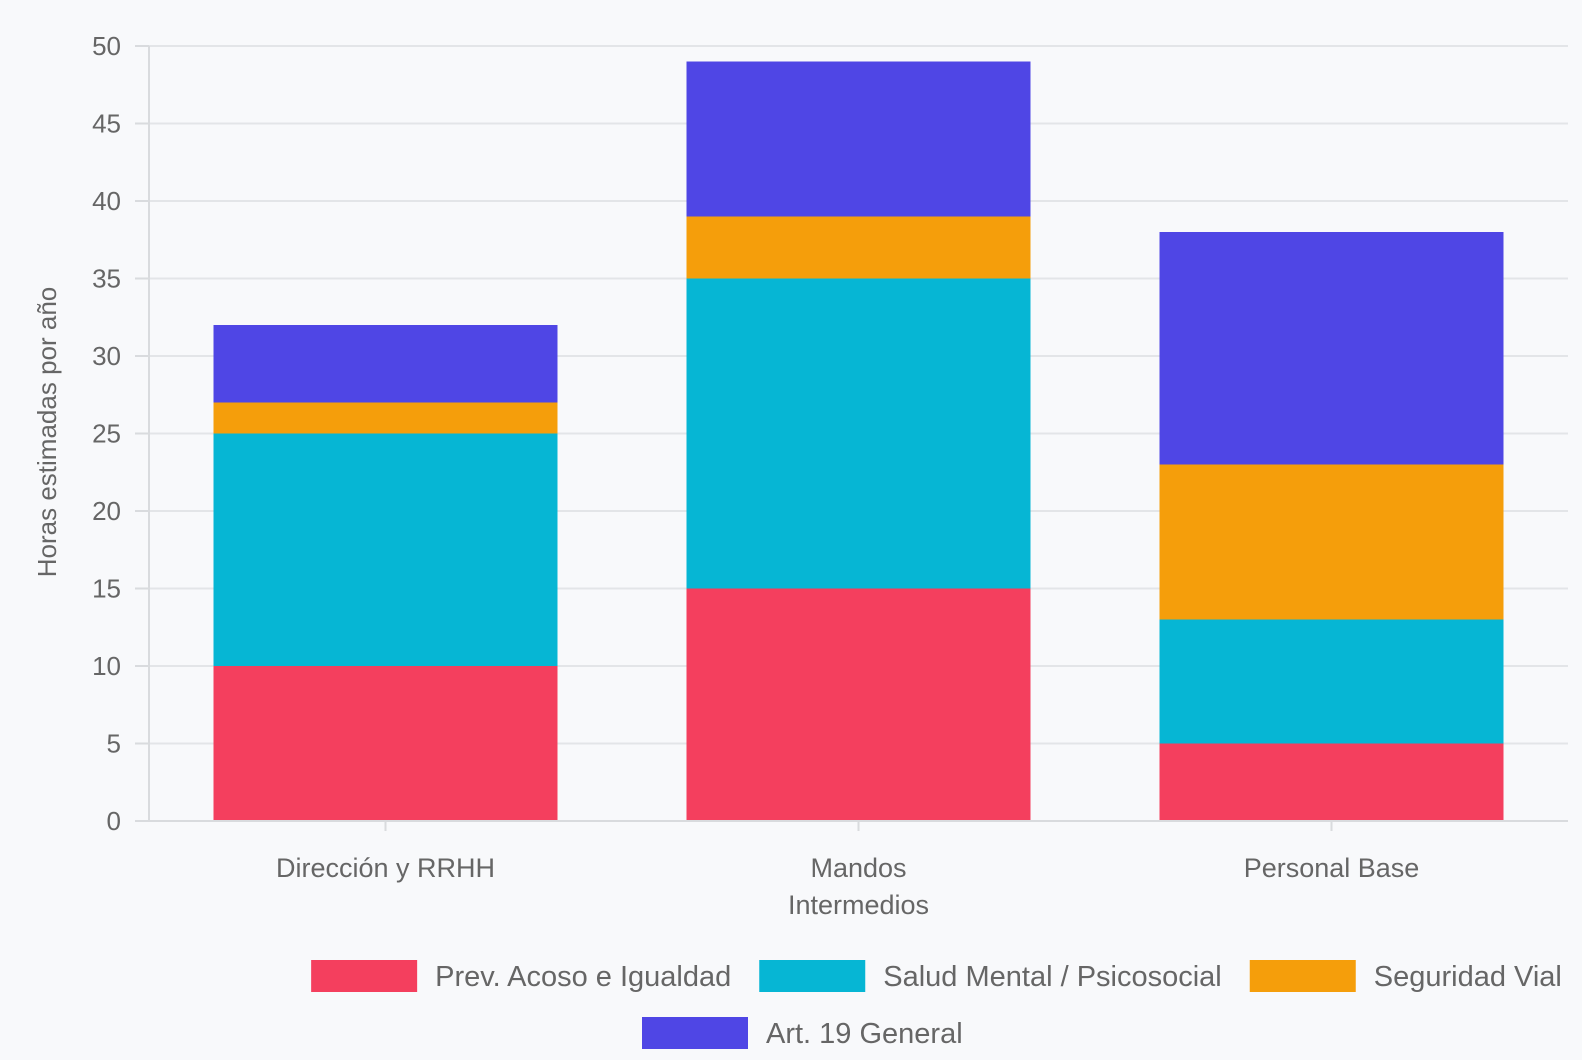 This screenshot has width=1582, height=1060. I want to click on legend-item: Seguridad Vial, so click(1405, 976).